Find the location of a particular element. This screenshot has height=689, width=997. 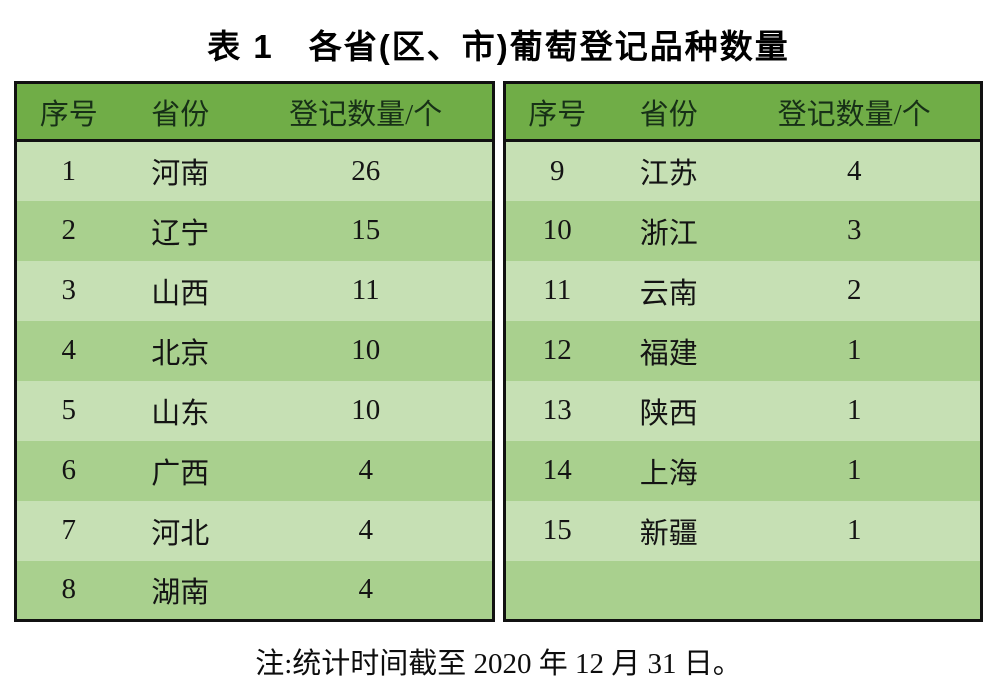

cell-count: 26 is located at coordinates (366, 170).